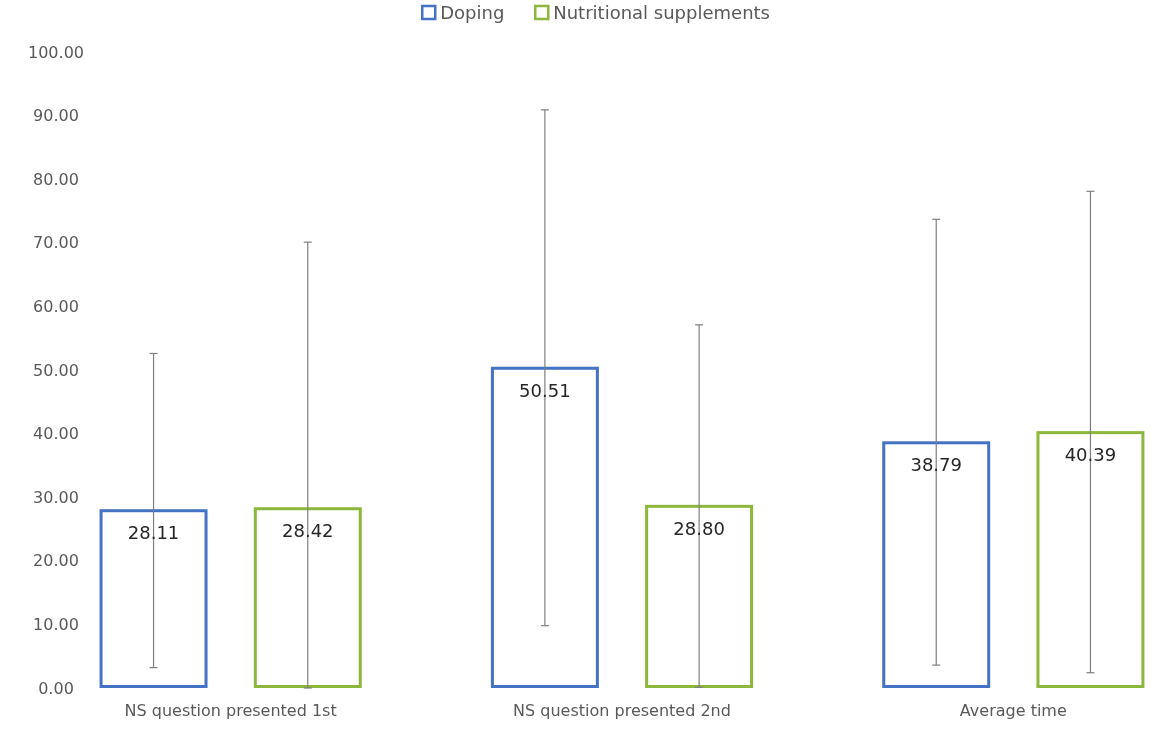 This screenshot has height=731, width=1169. I want to click on legend-label: Doping, so click(472, 12).